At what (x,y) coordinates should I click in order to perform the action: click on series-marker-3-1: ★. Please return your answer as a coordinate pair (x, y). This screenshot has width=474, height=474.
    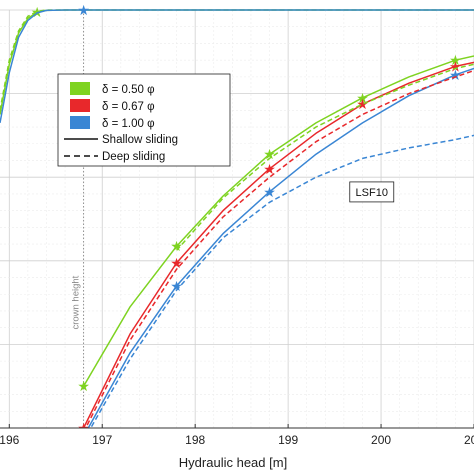
    Looking at the image, I should click on (269, 193).